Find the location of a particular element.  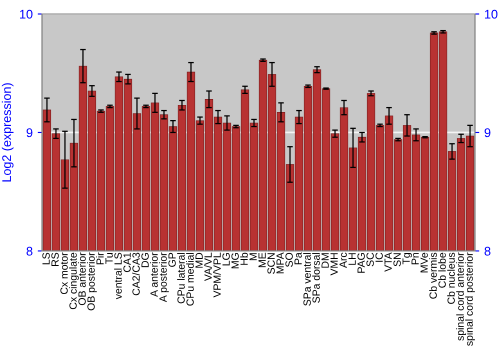

x-tick-label: Tg is located at coordinates (407, 258).